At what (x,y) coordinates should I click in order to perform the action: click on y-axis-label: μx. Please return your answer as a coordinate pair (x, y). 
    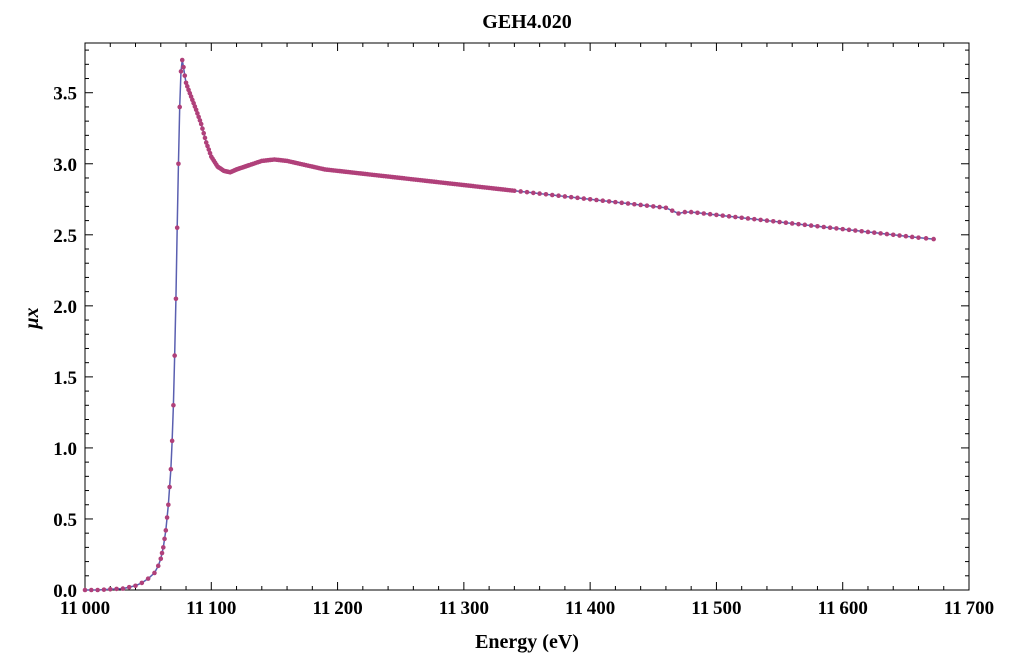
    Looking at the image, I should click on (32, 318).